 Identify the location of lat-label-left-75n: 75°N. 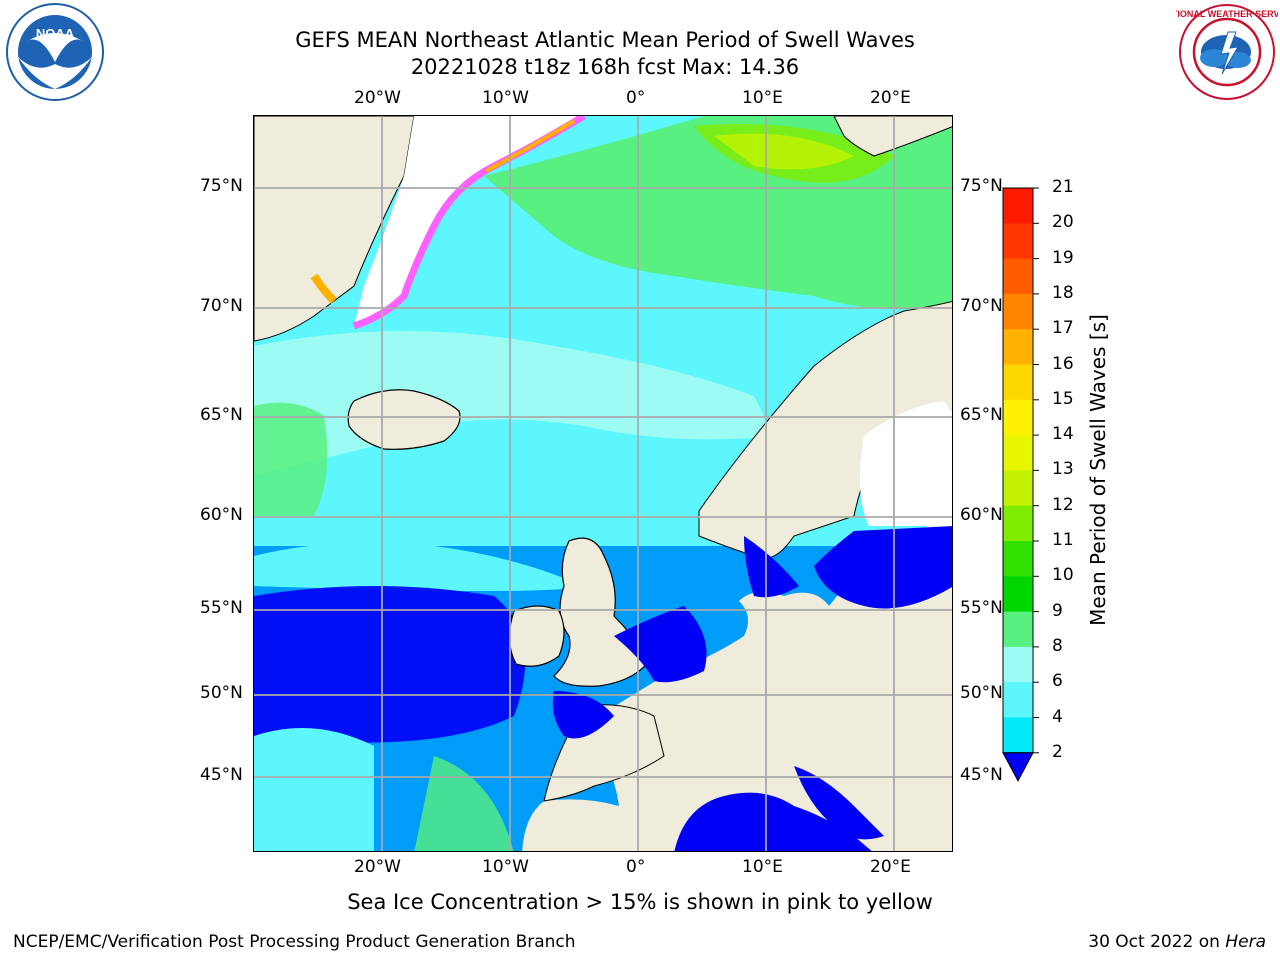
(221, 186).